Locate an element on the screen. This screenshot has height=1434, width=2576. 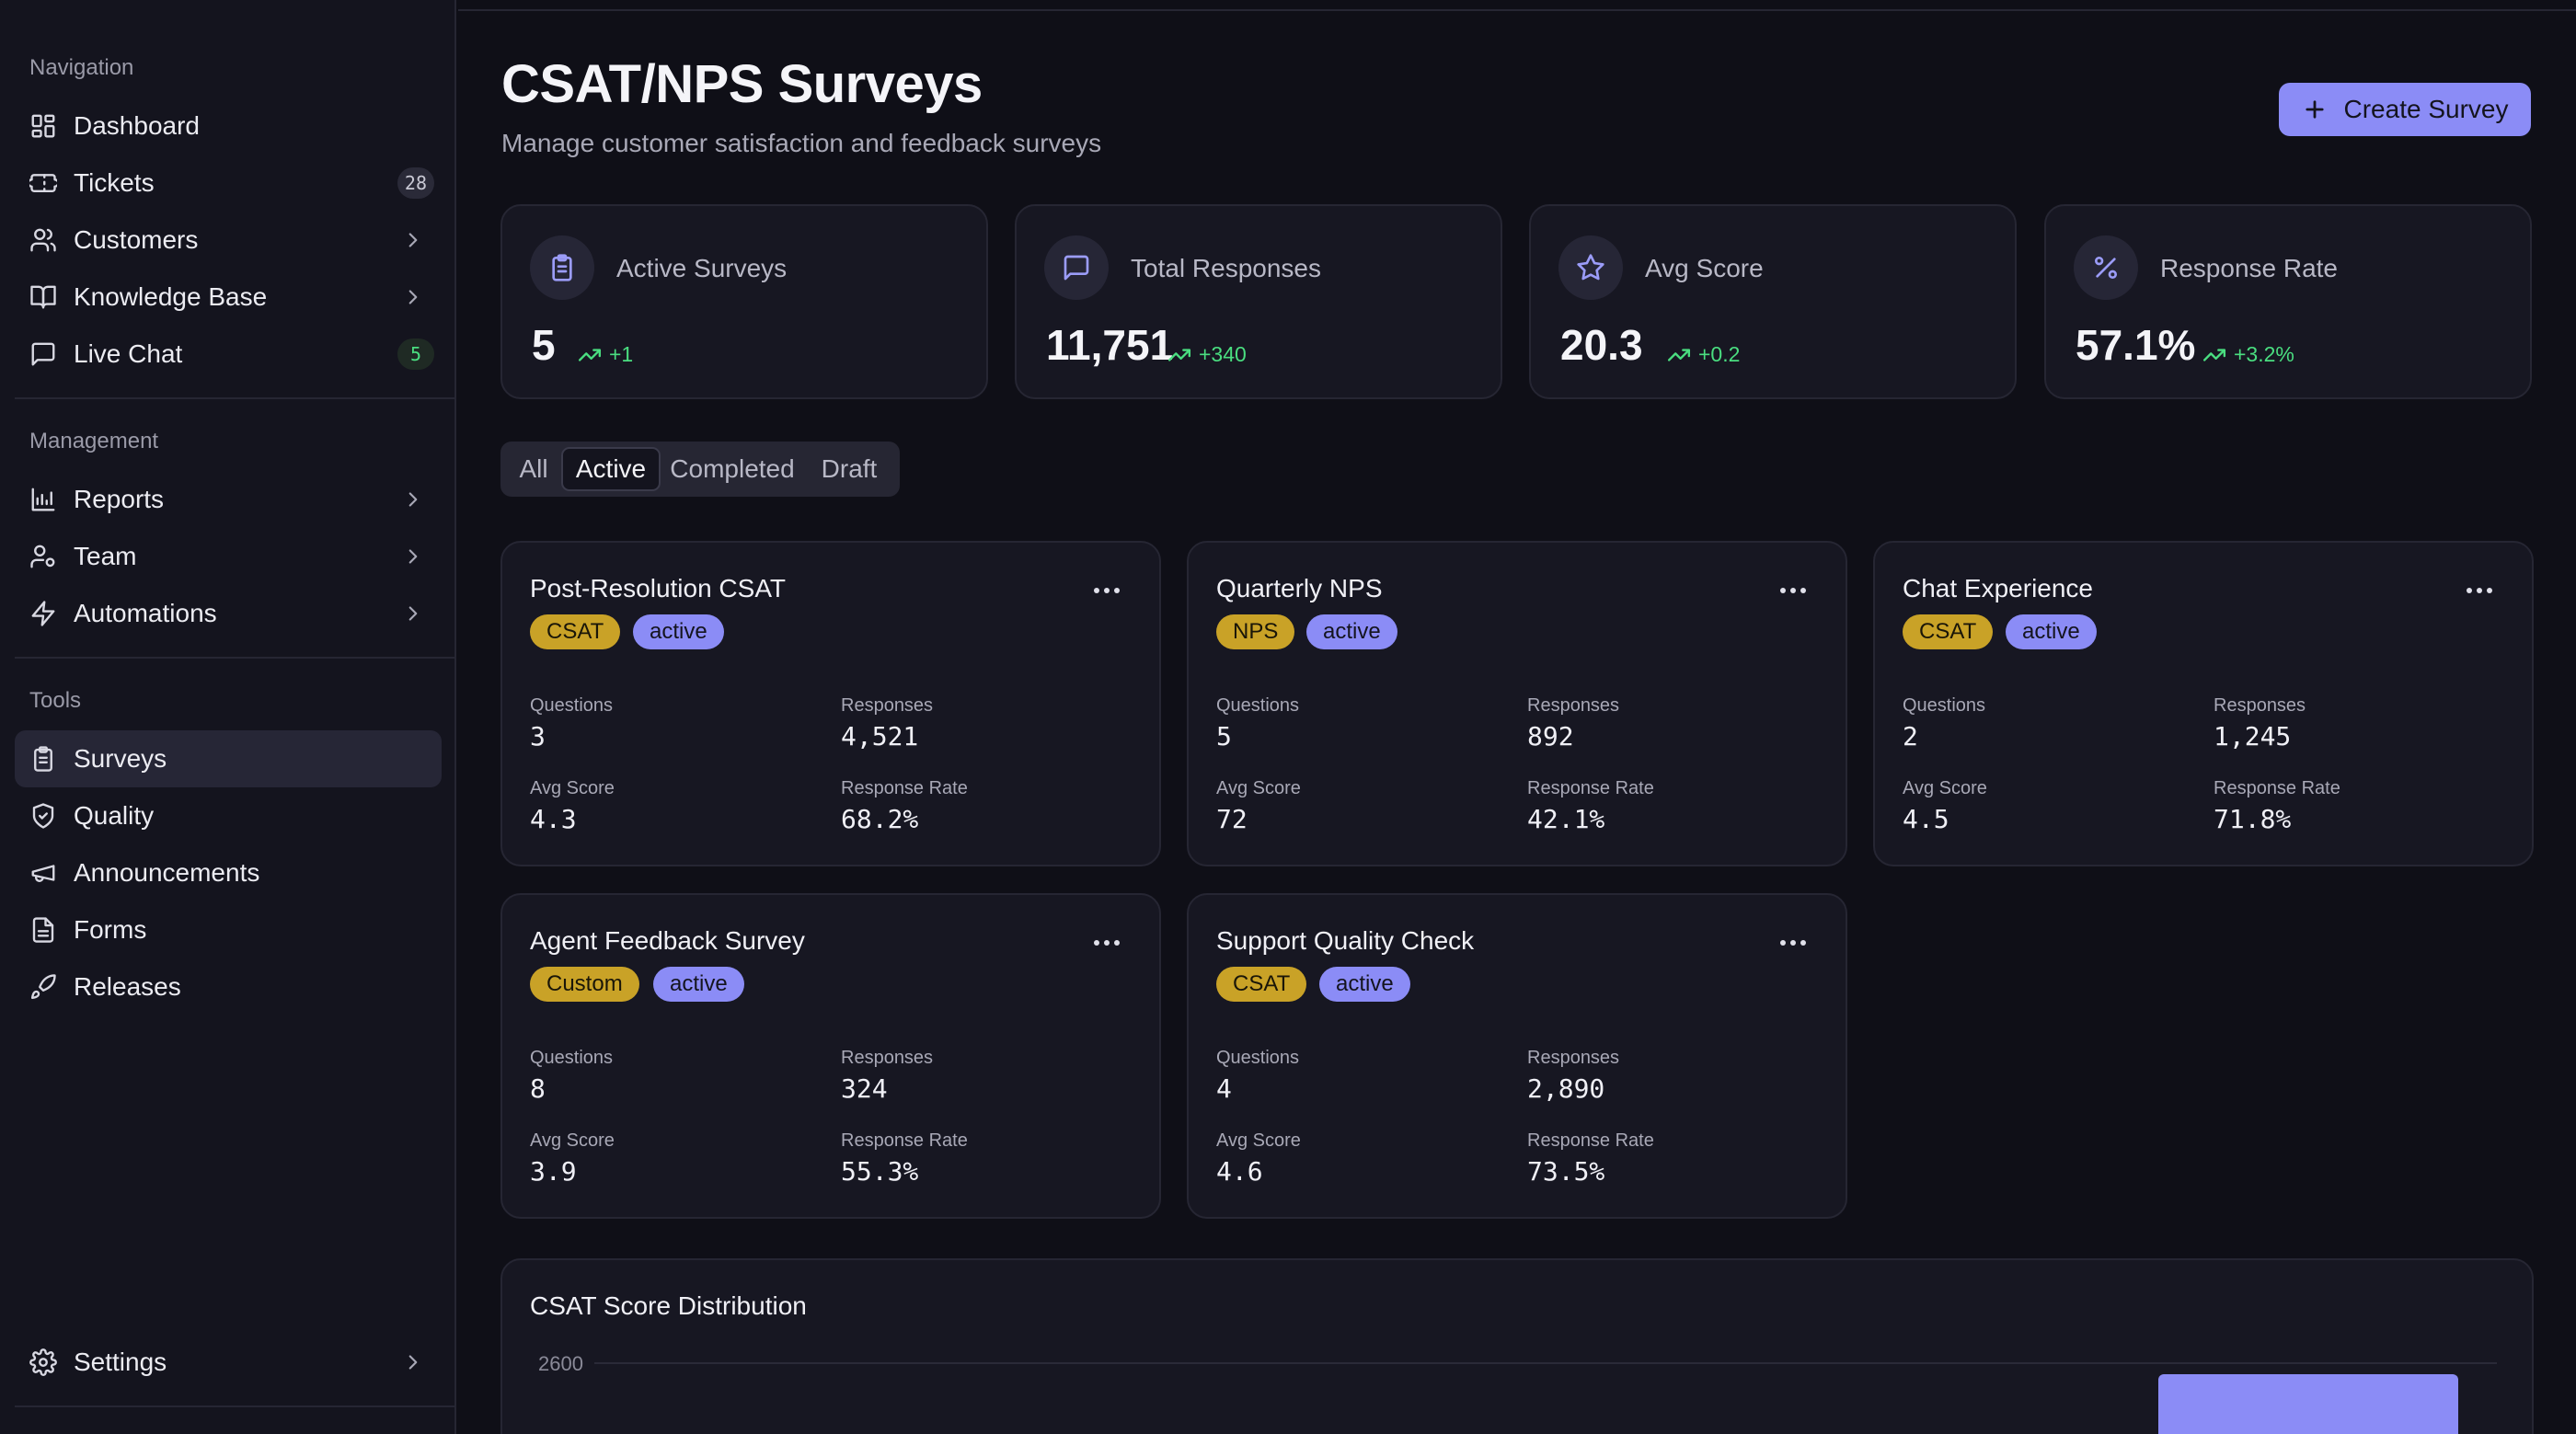
stat-delta: +1 is located at coordinates (605, 354).